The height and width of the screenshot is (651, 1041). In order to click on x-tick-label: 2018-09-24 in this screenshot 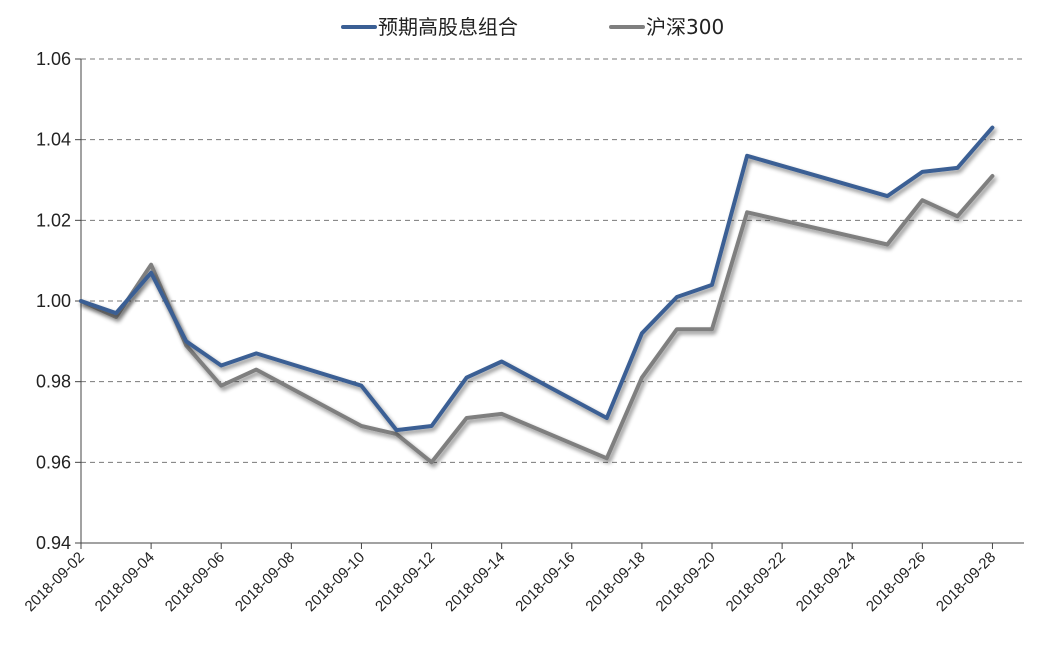, I will do `click(826, 582)`.